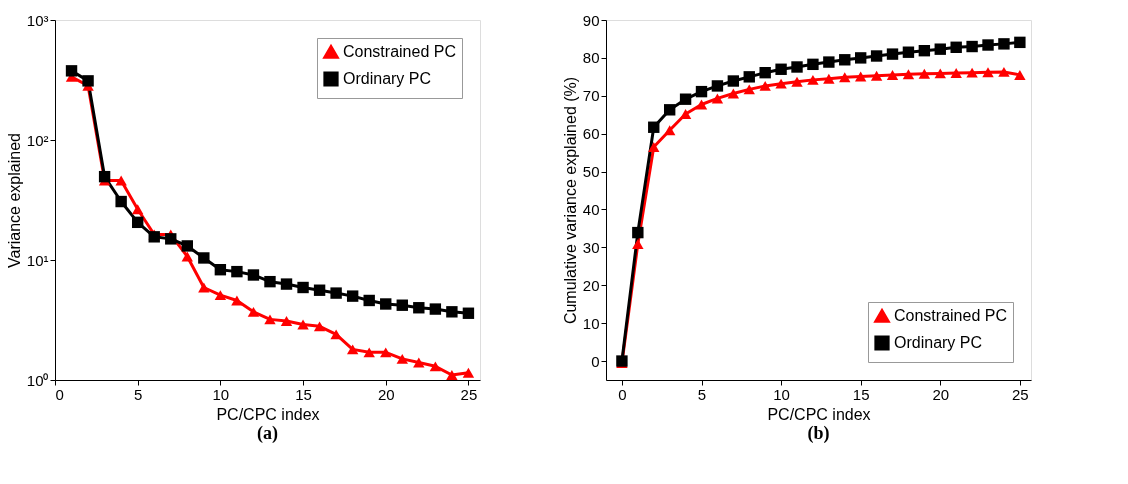 This screenshot has width=1128, height=484. What do you see at coordinates (570, 200) in the screenshot?
I see `y-axis-title: Cumulative variance explained (%)` at bounding box center [570, 200].